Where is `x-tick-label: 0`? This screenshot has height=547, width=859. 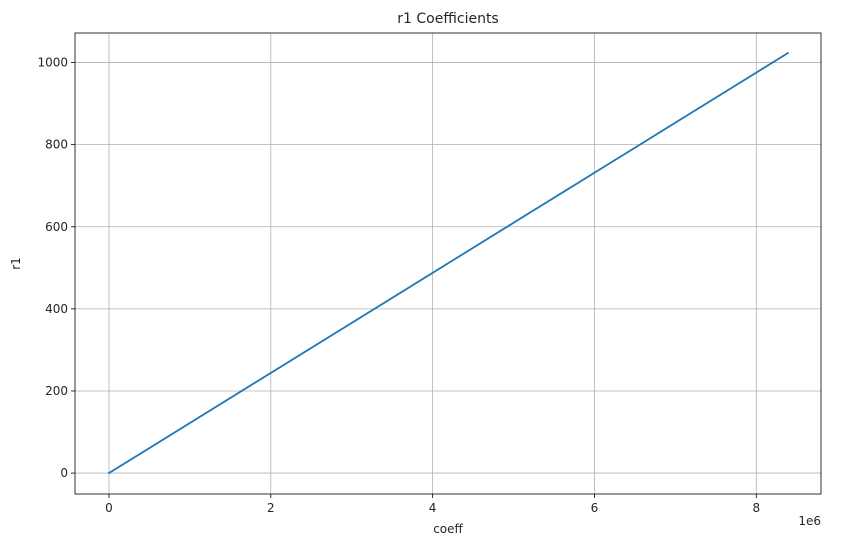 x-tick-label: 0 is located at coordinates (109, 508).